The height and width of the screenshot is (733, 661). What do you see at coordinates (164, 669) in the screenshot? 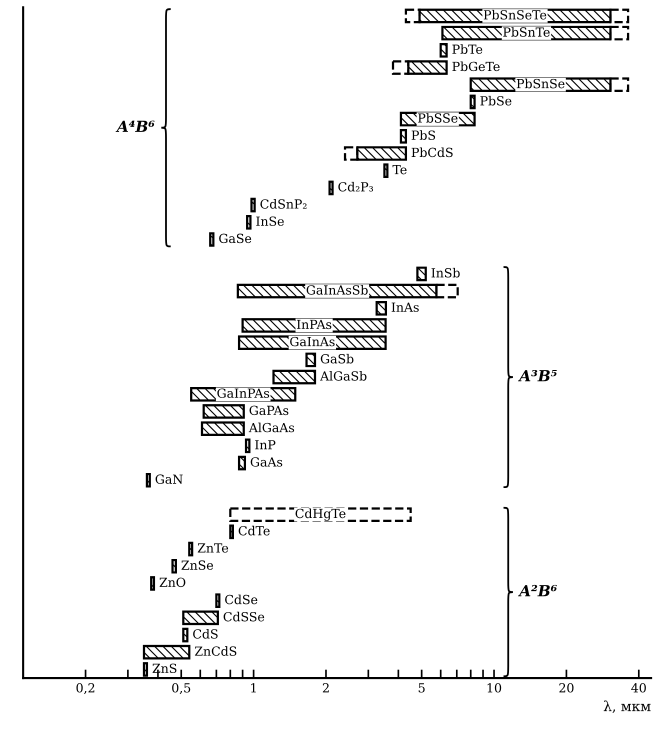
I see `y-tick-label: ZnS` at bounding box center [164, 669].